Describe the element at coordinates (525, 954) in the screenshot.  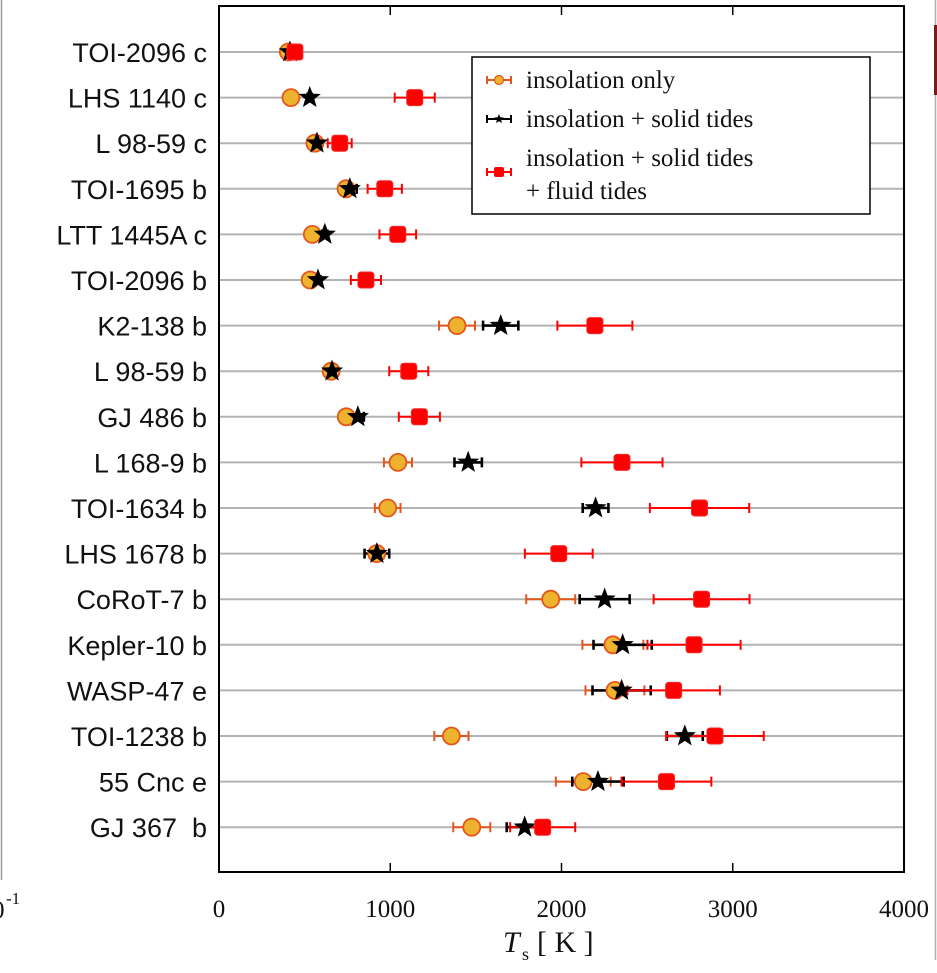
I see `x-axis-label-subscript: s` at that location.